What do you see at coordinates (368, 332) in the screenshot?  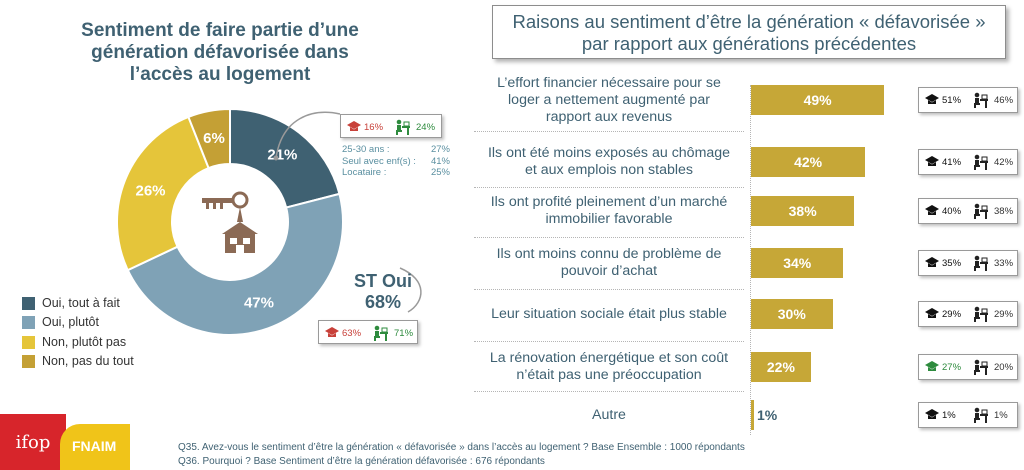 I see `st-comparison-box: 63% 71%` at bounding box center [368, 332].